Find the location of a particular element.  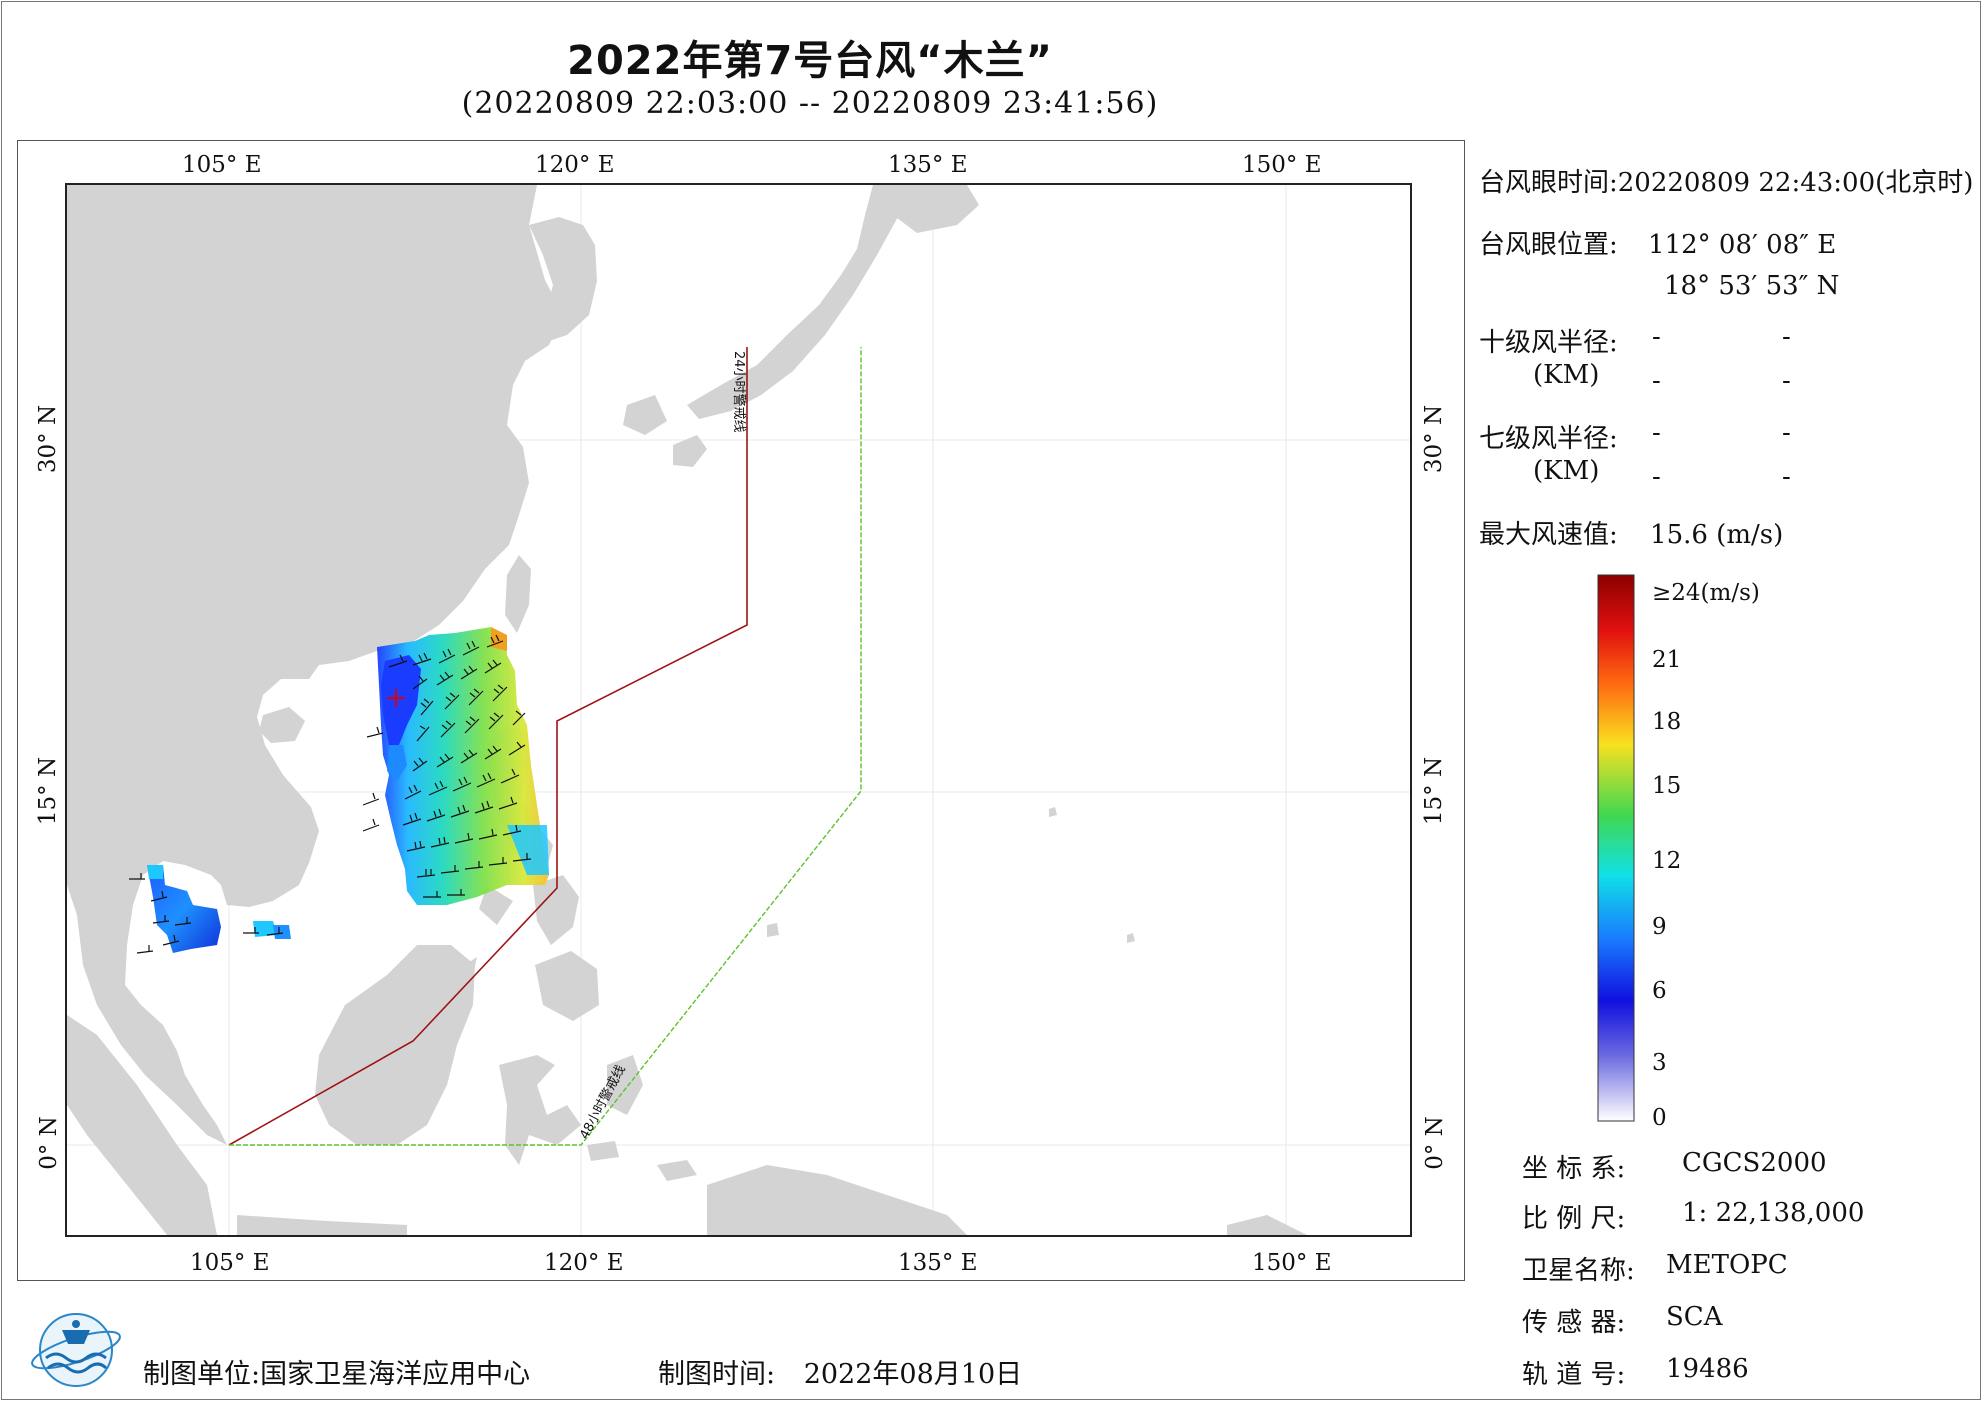

wind-barbs-secondary is located at coordinates (206, 913).